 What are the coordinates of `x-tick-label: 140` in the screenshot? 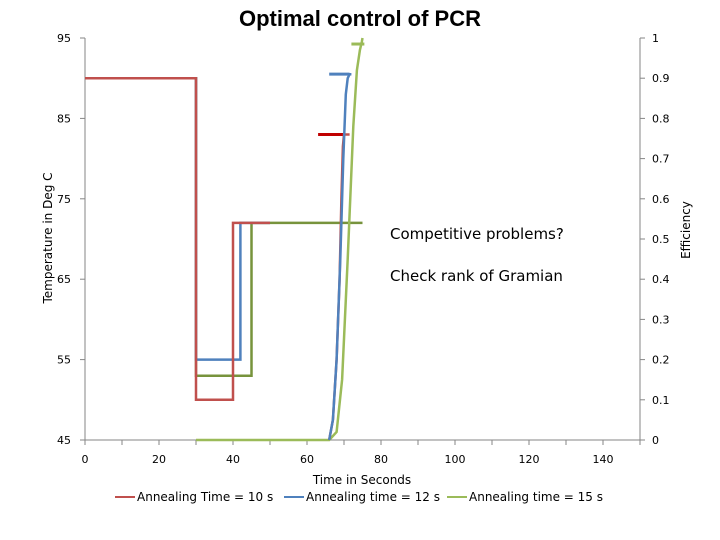 It's located at (603, 459).